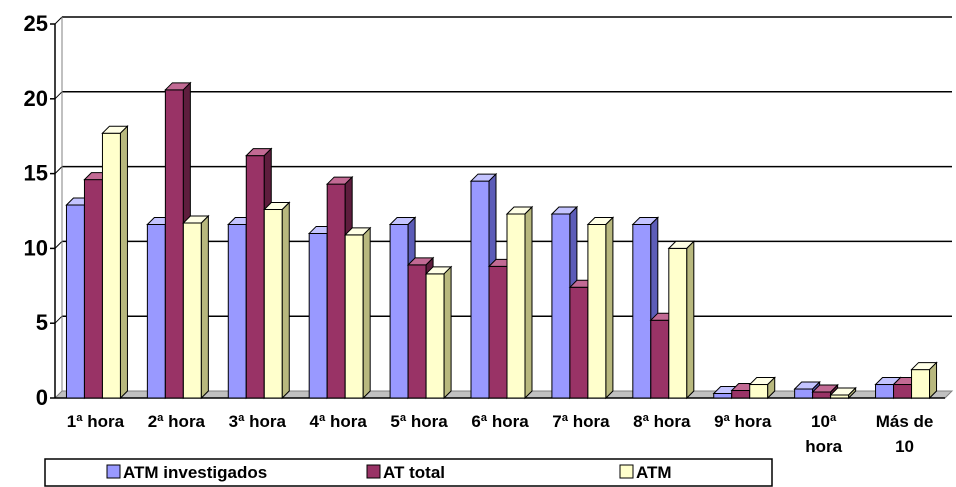 The height and width of the screenshot is (487, 956). I want to click on x-tick-label: 10, so click(904, 446).